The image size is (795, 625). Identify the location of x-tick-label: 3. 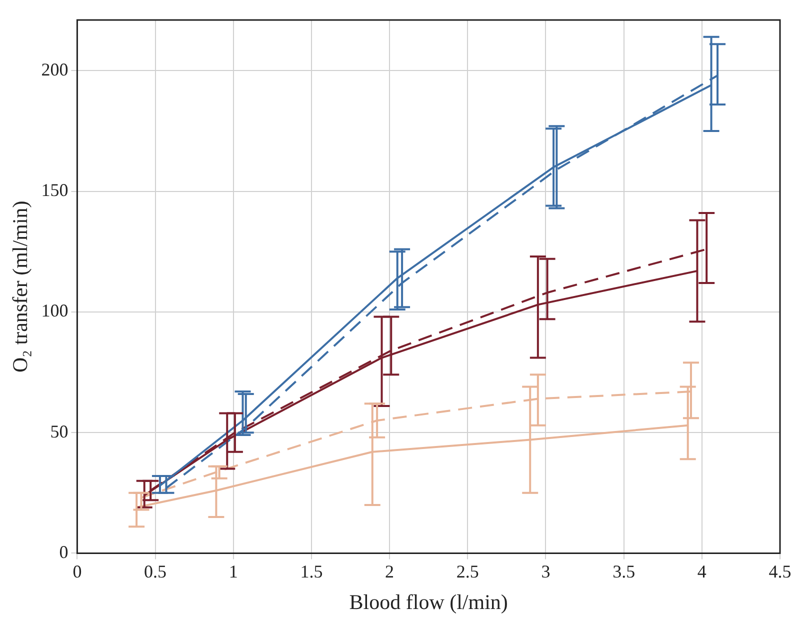
(545, 572).